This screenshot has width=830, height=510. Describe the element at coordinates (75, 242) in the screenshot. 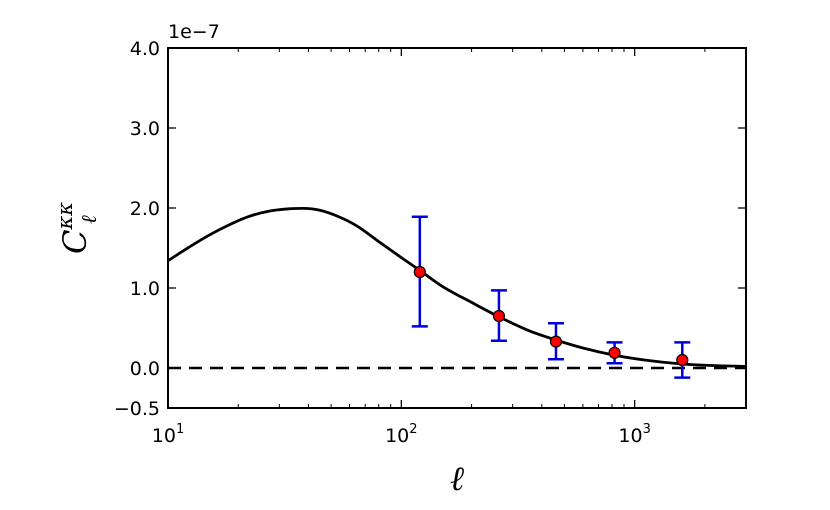

I see `y-axis-label-main: C` at that location.